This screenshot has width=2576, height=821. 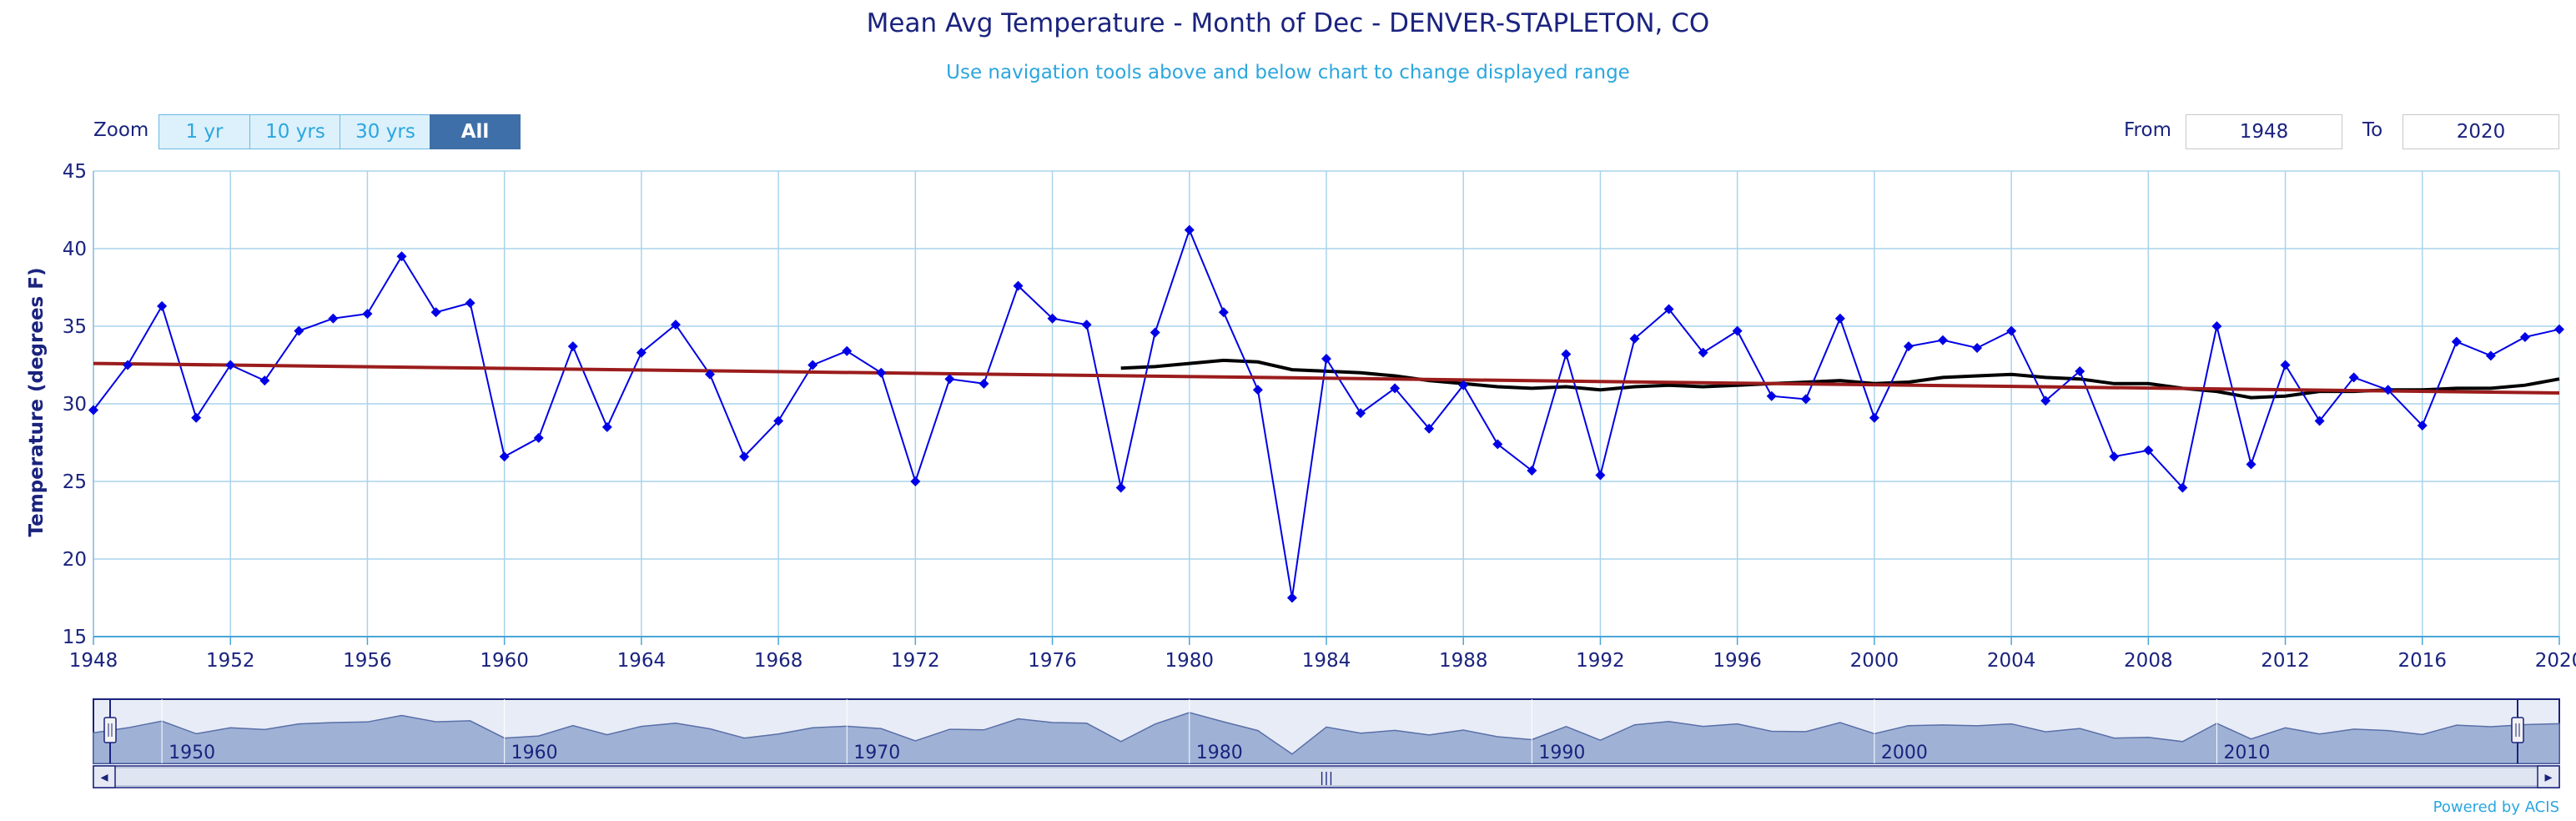 What do you see at coordinates (1840, 379) in the screenshot?
I see `running-mean-line` at bounding box center [1840, 379].